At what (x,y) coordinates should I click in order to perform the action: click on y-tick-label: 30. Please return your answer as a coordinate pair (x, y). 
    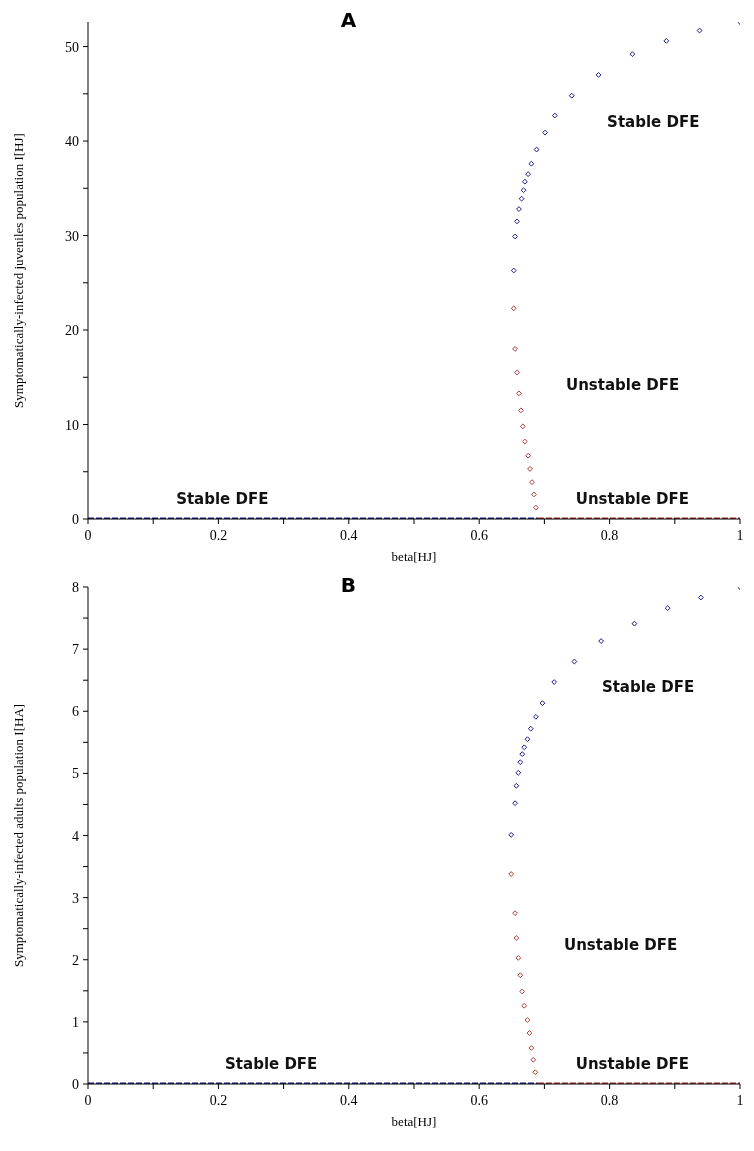
    Looking at the image, I should click on (72, 236).